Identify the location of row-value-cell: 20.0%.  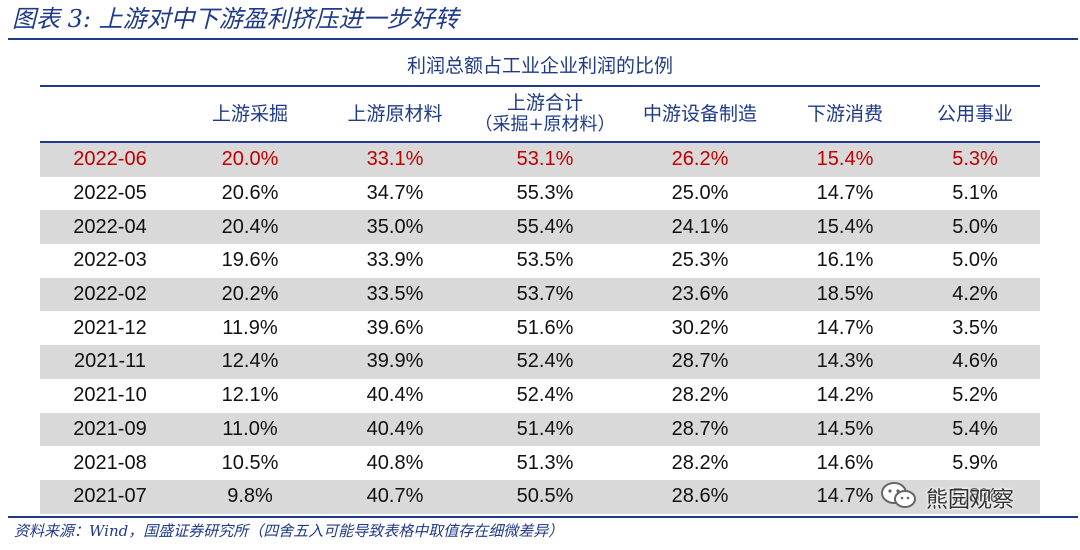
(250, 159).